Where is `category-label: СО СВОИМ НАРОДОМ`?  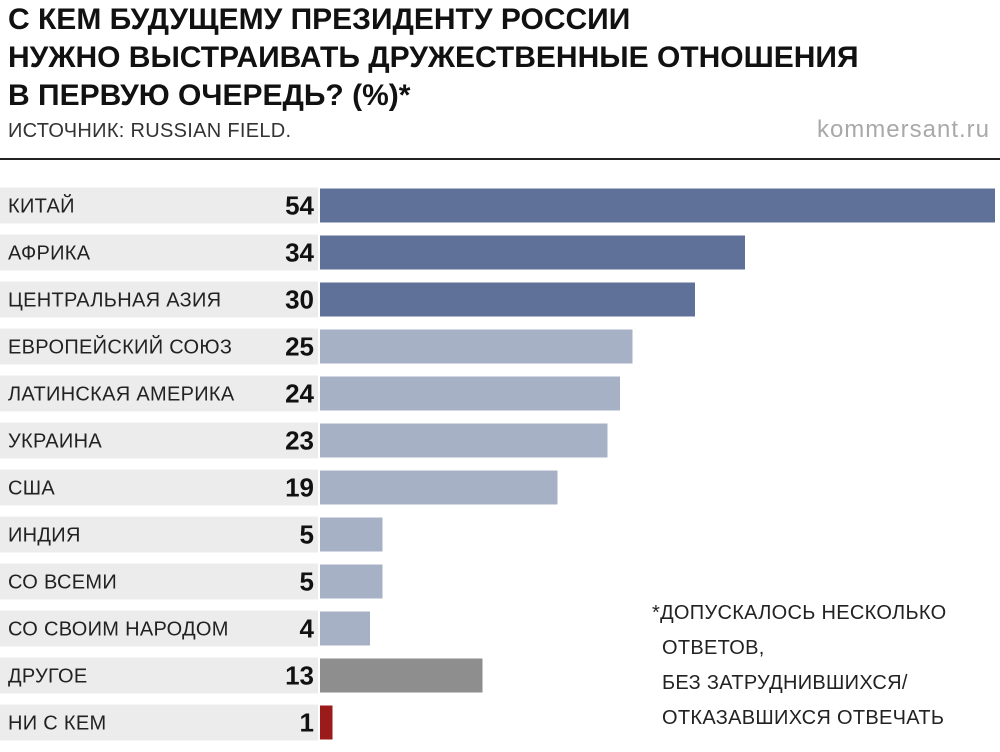 category-label: СО СВОИМ НАРОДОМ is located at coordinates (118, 630).